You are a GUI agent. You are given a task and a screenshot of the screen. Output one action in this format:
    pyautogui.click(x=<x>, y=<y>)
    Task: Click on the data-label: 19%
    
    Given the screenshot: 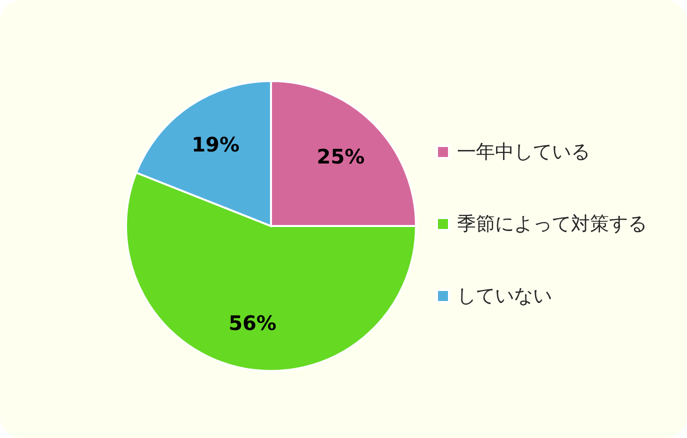 What is the action you would take?
    pyautogui.click(x=216, y=144)
    